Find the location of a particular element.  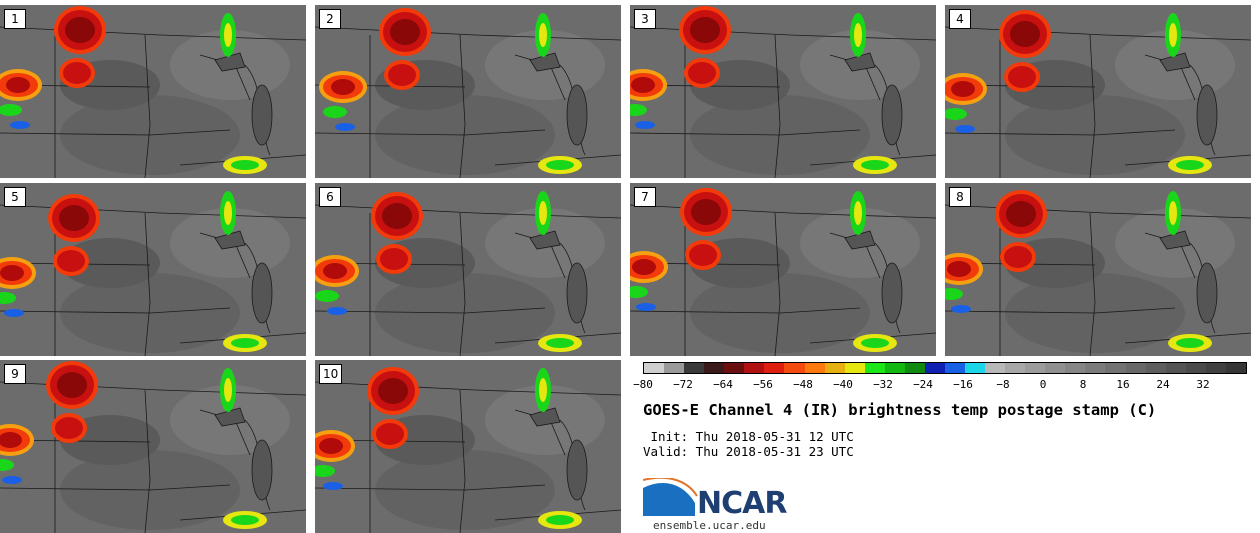

ir-map-panel: 10 is located at coordinates (468, 446).